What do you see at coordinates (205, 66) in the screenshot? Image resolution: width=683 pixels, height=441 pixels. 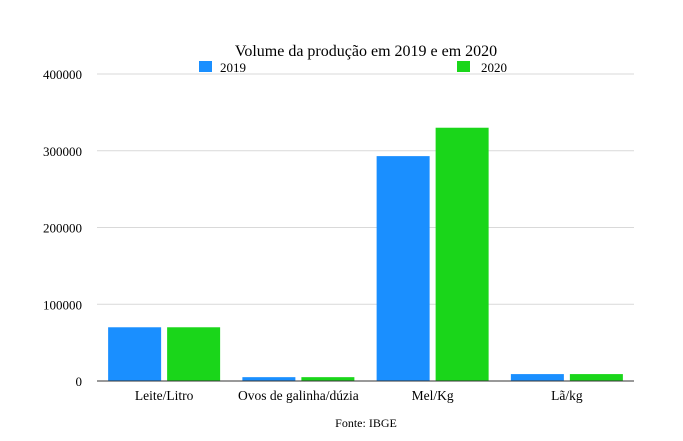 I see `legend-swatch-2019` at bounding box center [205, 66].